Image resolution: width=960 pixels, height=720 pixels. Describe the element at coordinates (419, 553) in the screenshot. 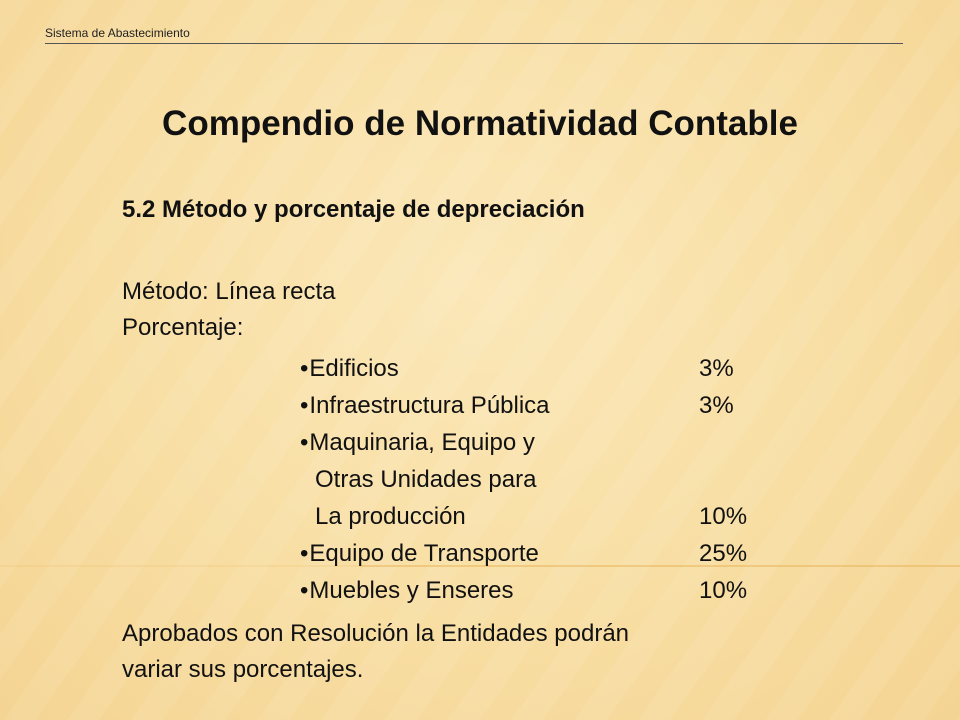

I see `list-item: •Equipo de Transporte` at that location.